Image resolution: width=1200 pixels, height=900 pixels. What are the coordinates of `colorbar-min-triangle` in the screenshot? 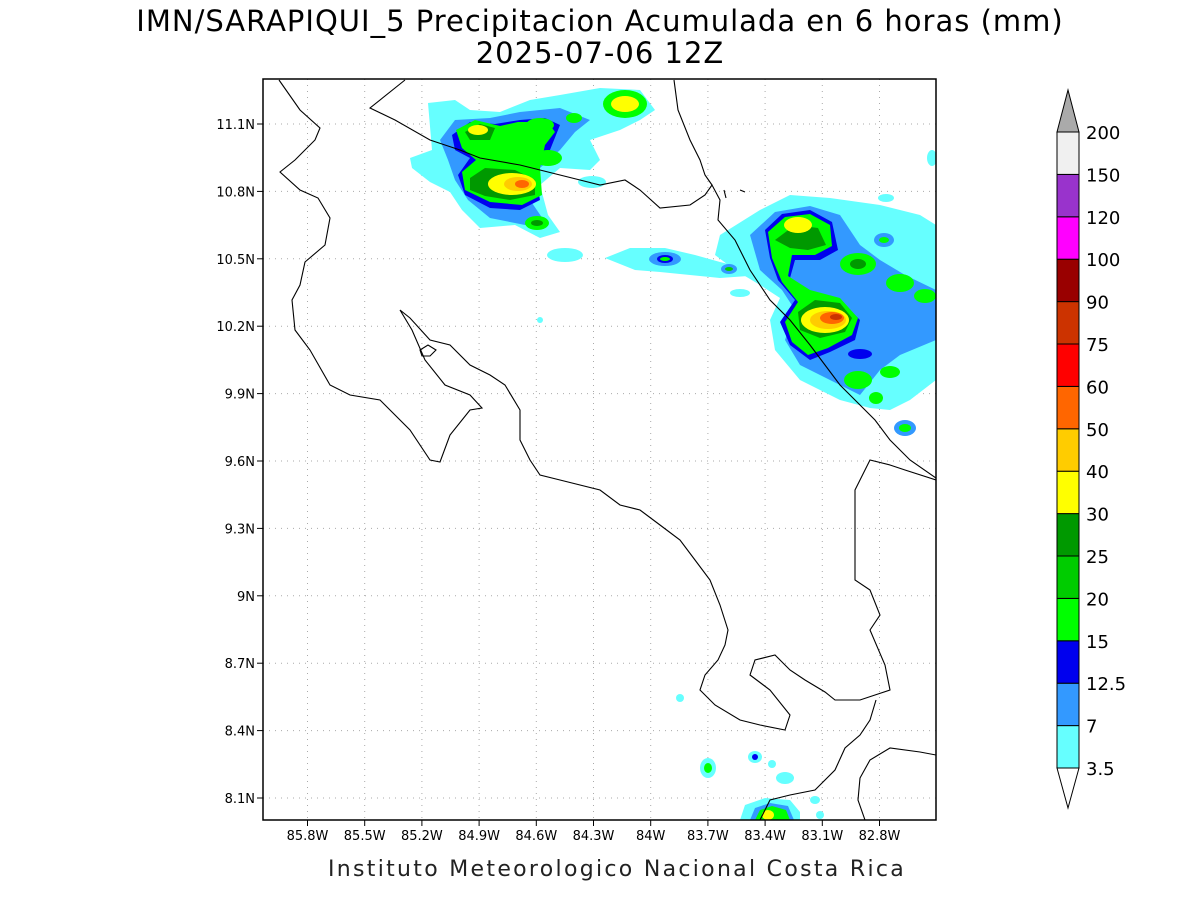 It's located at (1068, 788).